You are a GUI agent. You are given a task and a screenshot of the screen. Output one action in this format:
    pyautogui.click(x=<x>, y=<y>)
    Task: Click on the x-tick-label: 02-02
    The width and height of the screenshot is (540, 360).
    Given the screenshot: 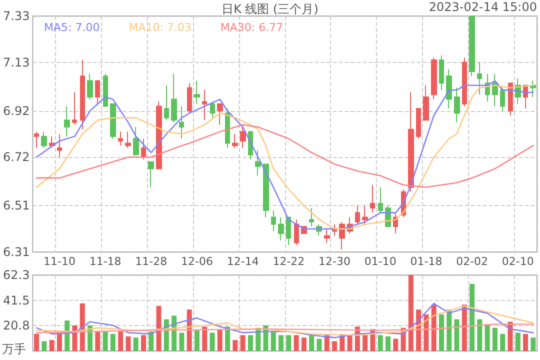 What is the action you would take?
    pyautogui.click(x=472, y=261)
    